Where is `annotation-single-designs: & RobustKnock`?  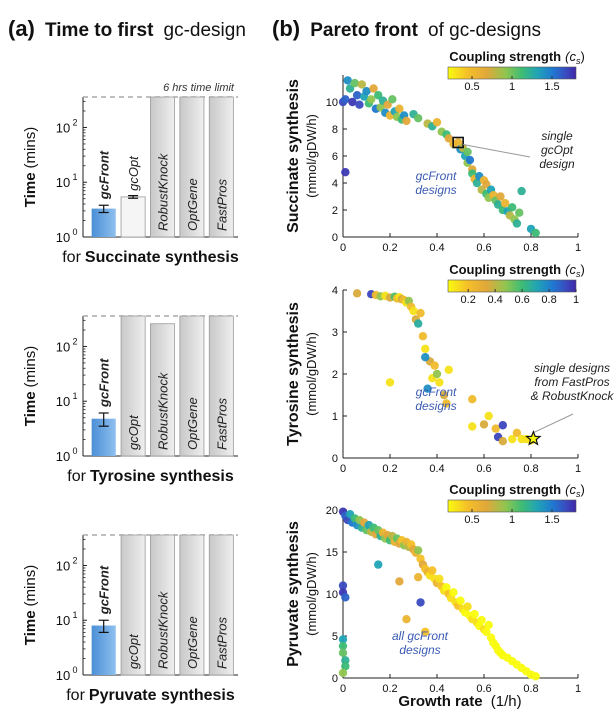
annotation-single-designs: & RobustKnock is located at coordinates (573, 396).